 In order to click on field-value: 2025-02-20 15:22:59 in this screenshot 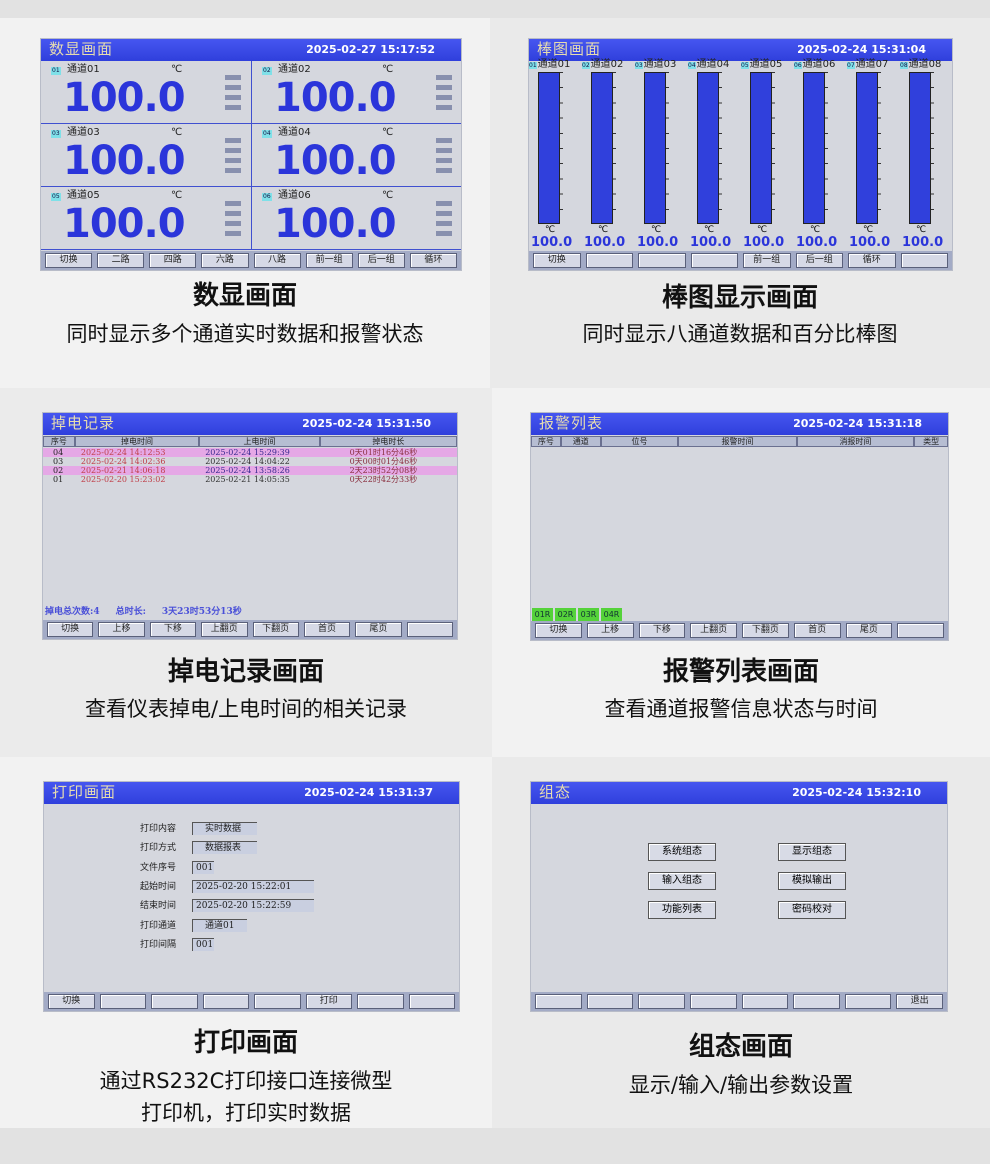, I will do `click(253, 906)`.